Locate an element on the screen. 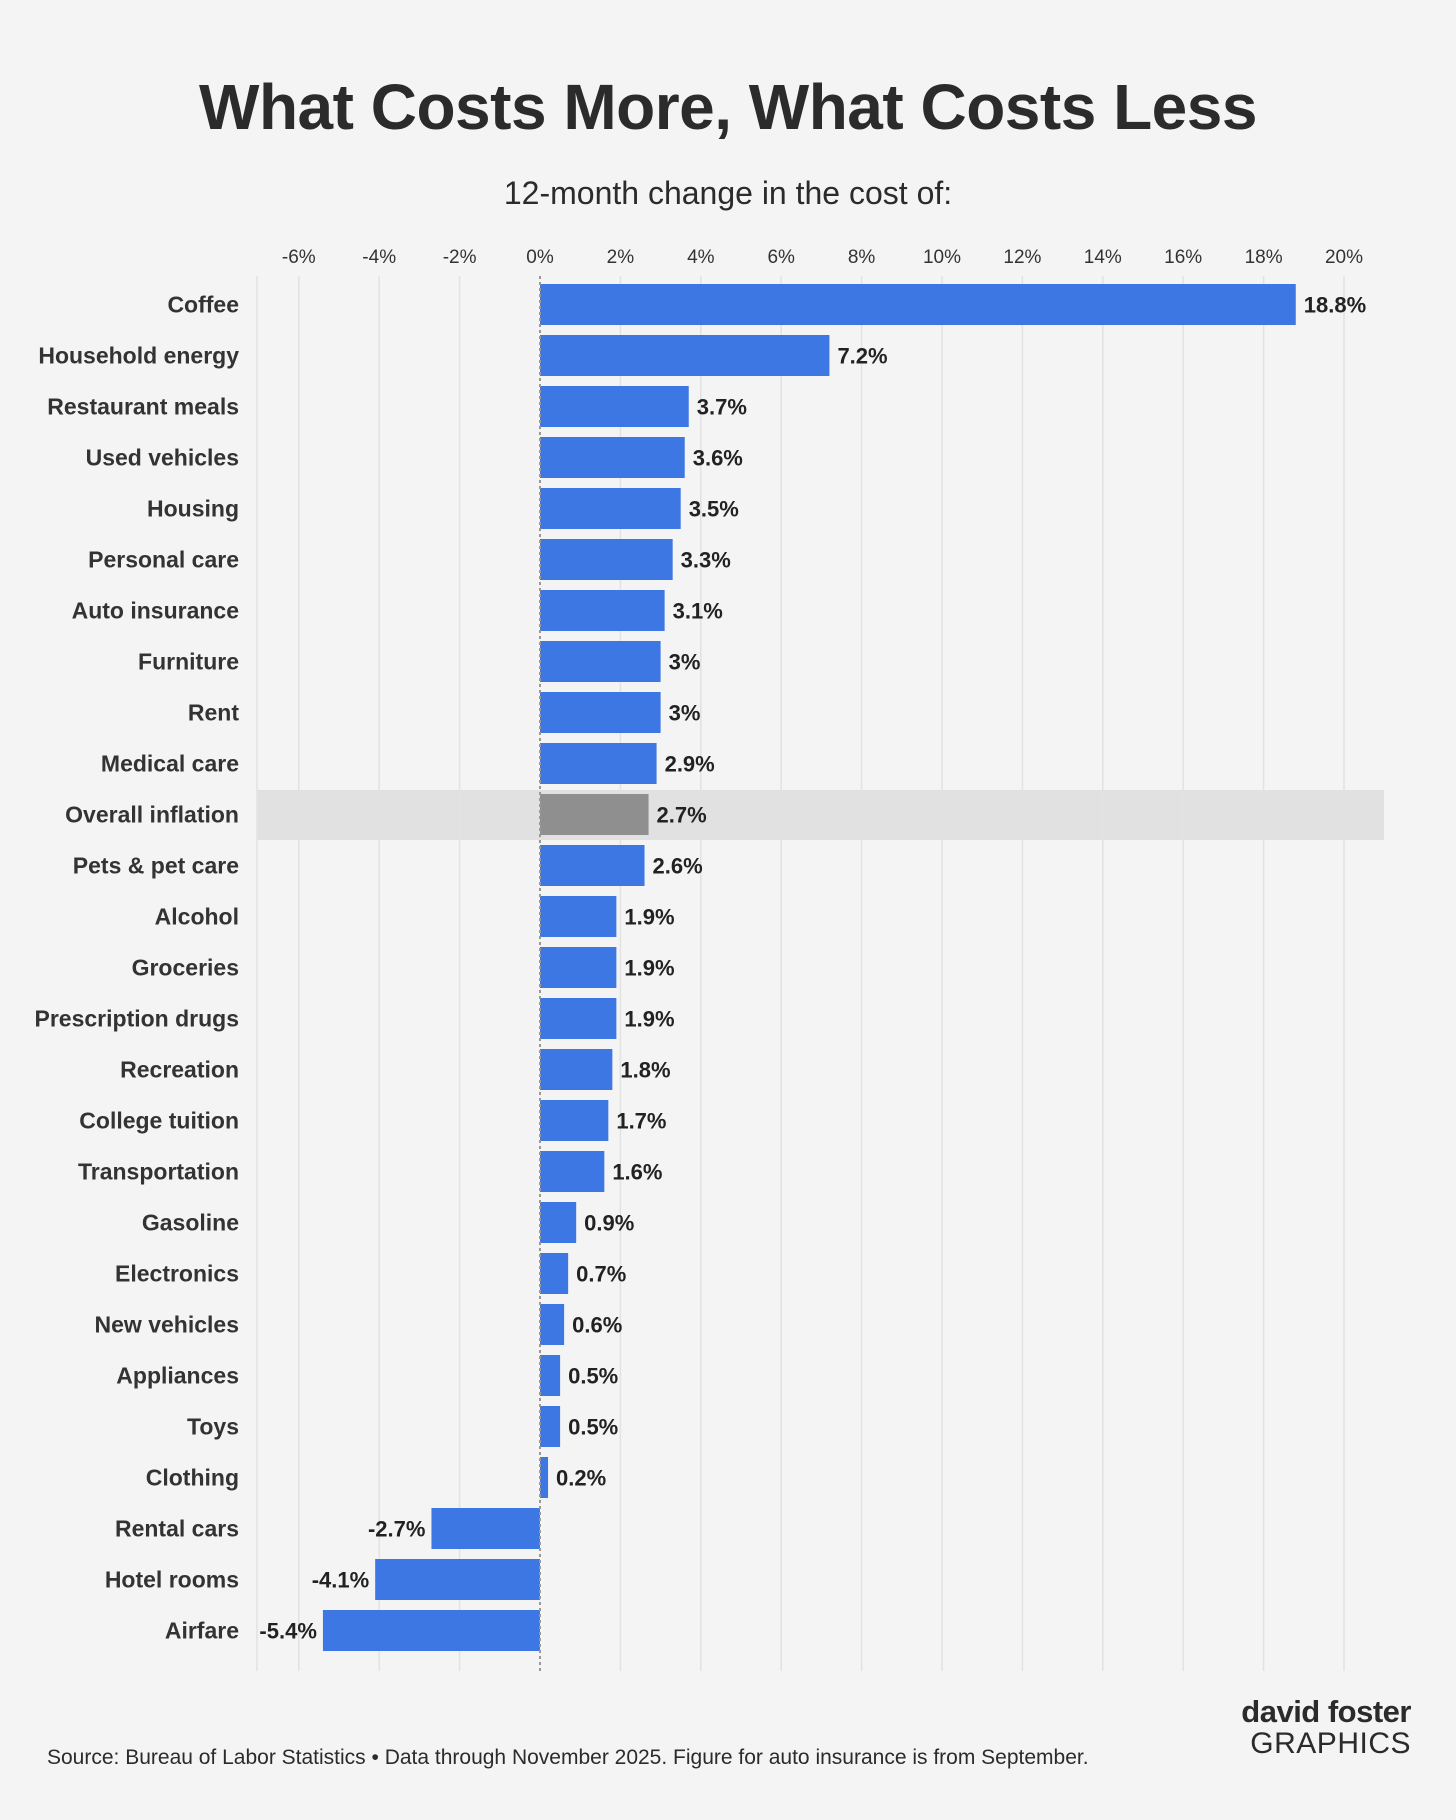 The image size is (1456, 1820). x-tick-label: 20% is located at coordinates (1344, 257).